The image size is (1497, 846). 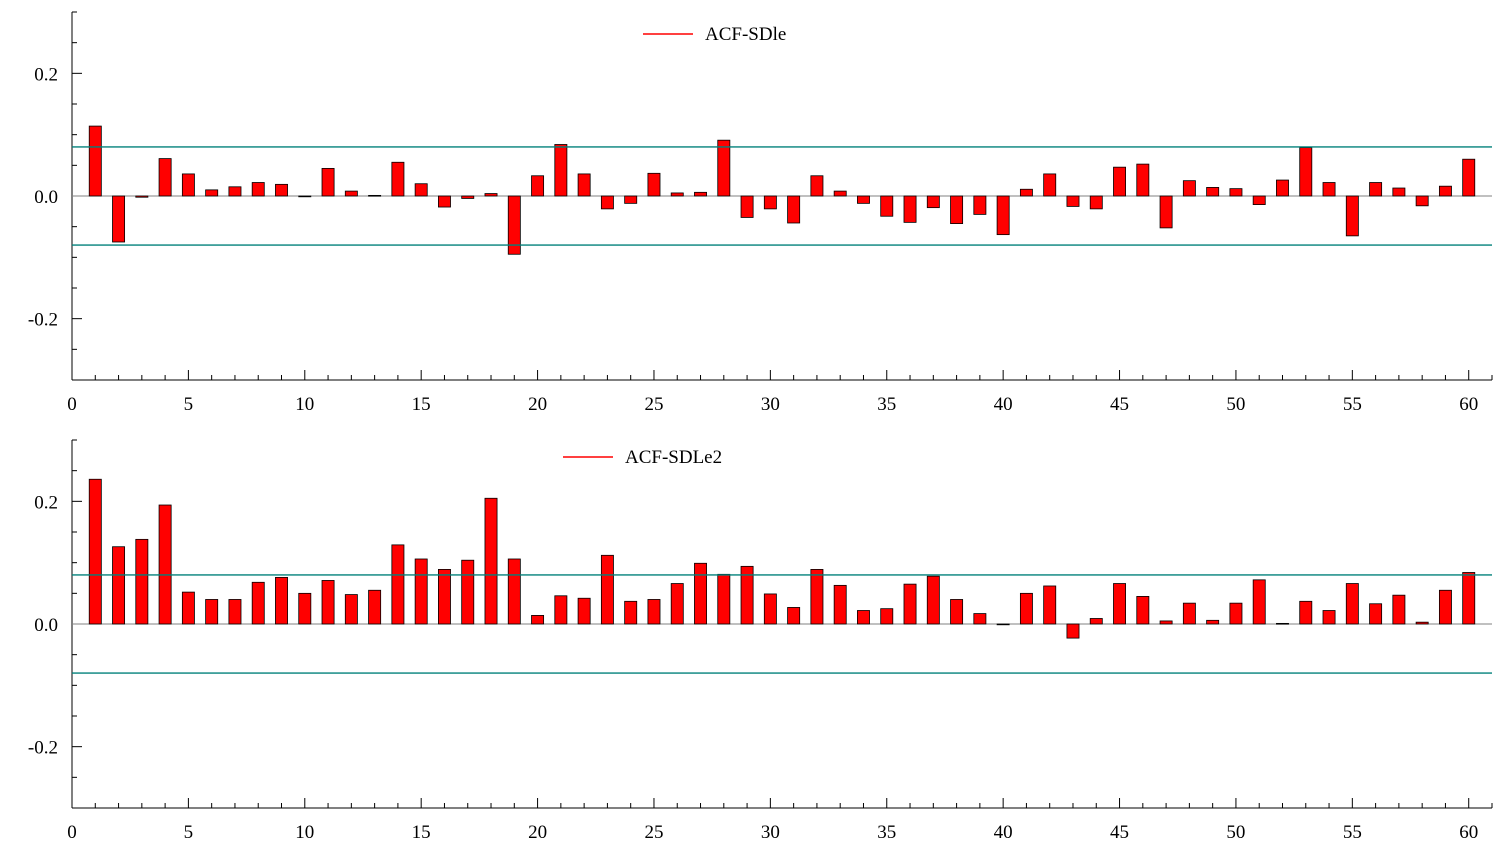 I want to click on x-tick-label: 55, so click(x=1352, y=832).